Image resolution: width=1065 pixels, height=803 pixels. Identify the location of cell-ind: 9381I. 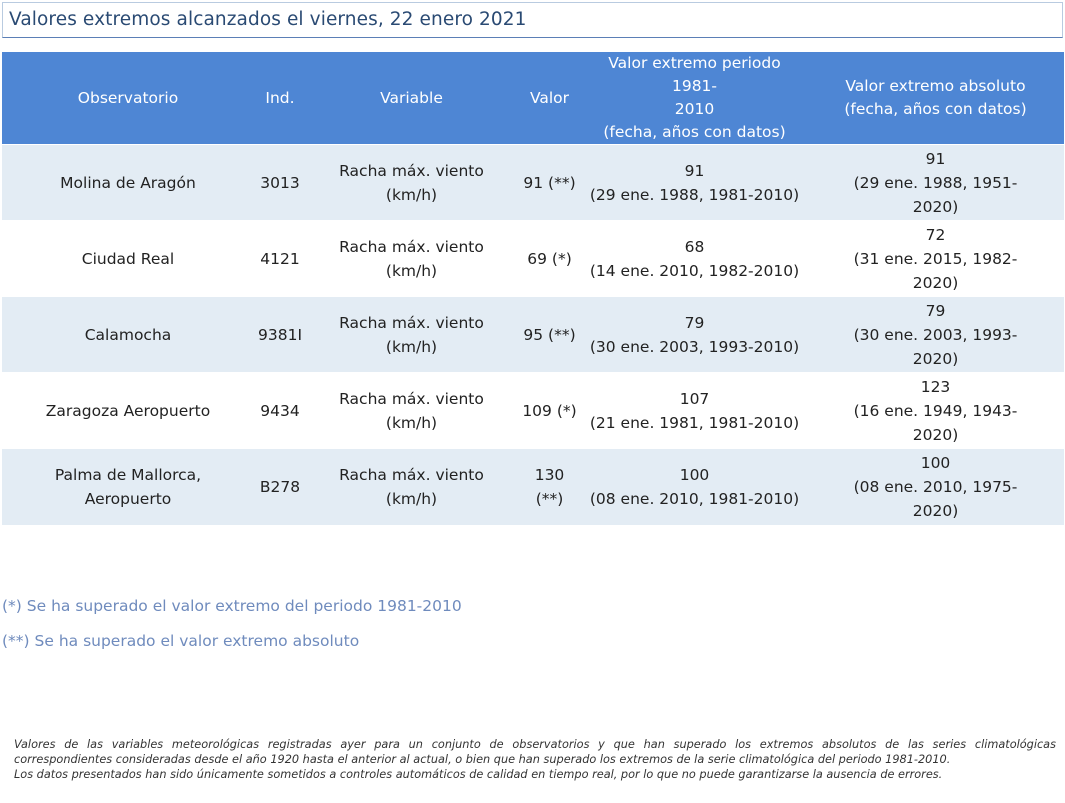
(280, 334).